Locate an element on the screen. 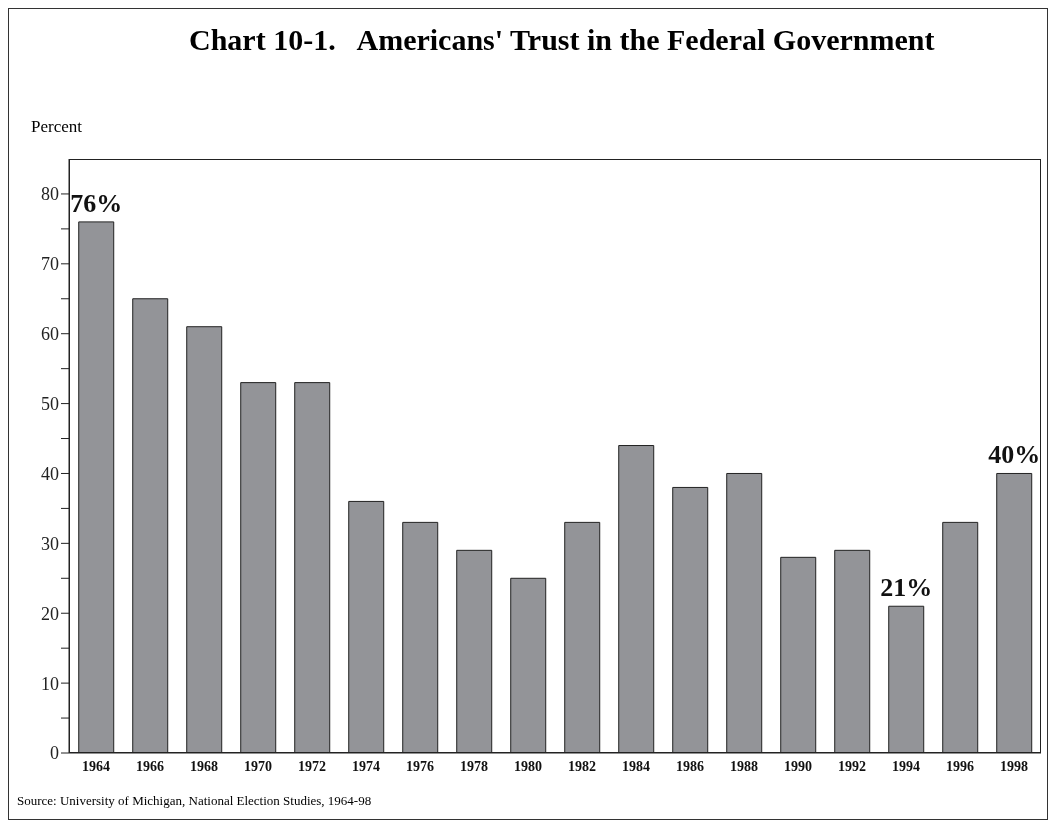  y-tick-label: 20 is located at coordinates (50, 613).